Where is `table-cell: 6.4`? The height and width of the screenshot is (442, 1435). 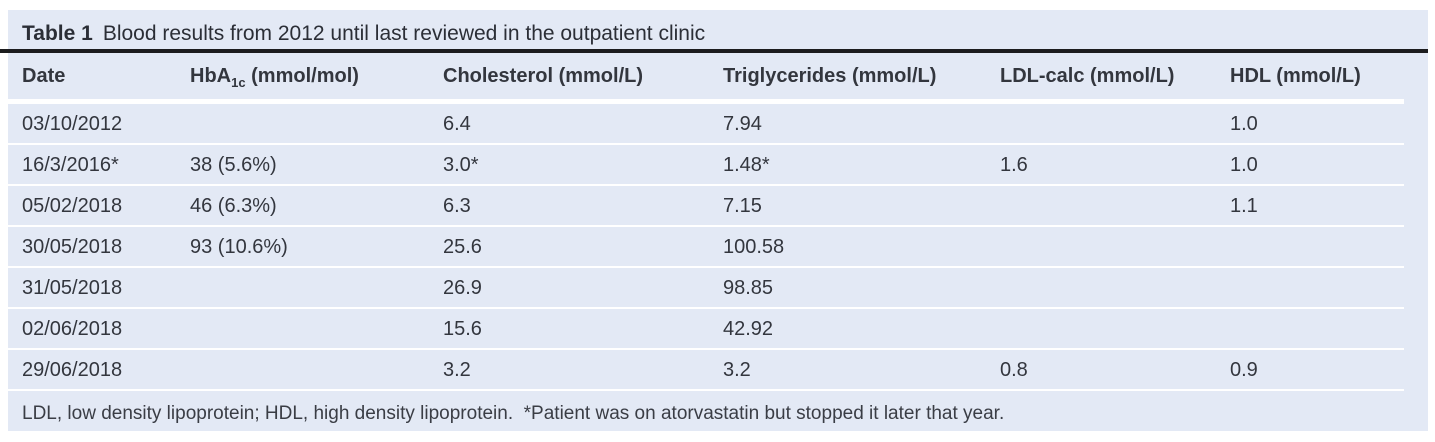 table-cell: 6.4 is located at coordinates (569, 123).